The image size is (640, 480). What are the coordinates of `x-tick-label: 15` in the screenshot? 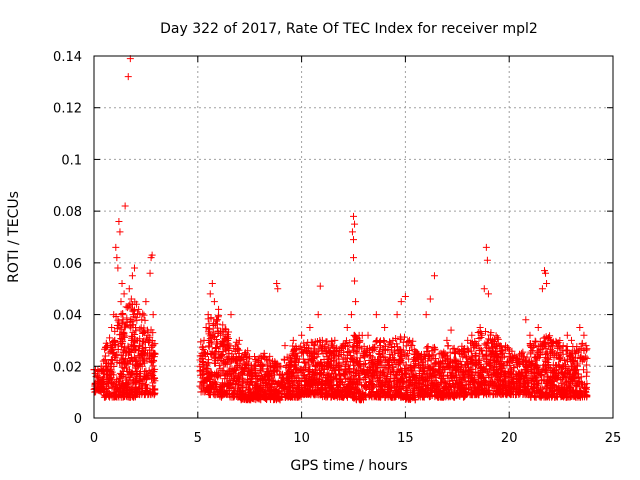 It's located at (405, 438).